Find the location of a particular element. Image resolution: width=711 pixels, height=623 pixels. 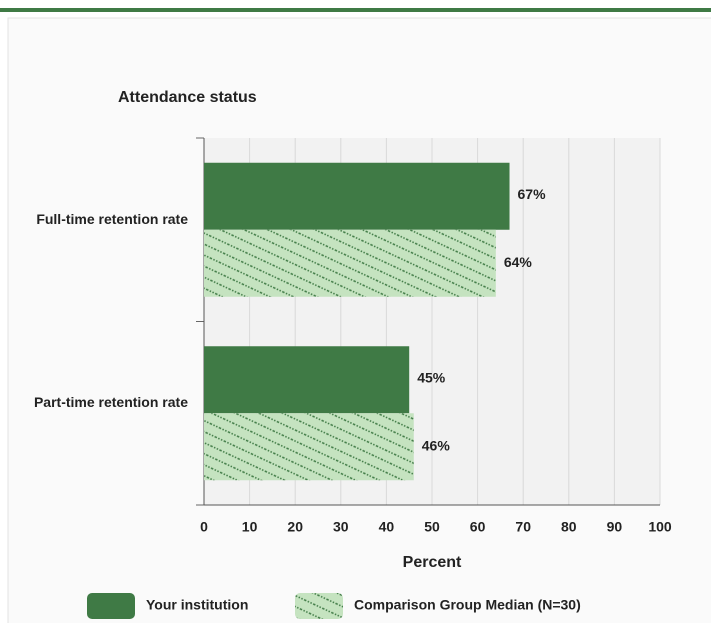

value-label: 45% is located at coordinates (431, 377).